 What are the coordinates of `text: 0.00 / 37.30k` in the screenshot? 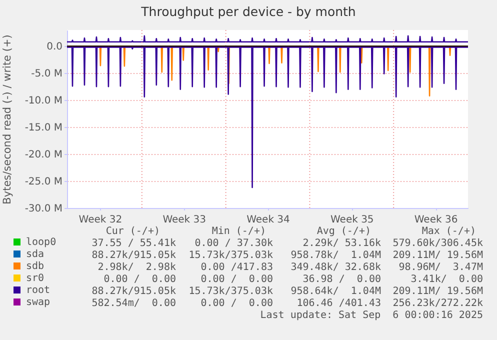 It's located at (233, 244).